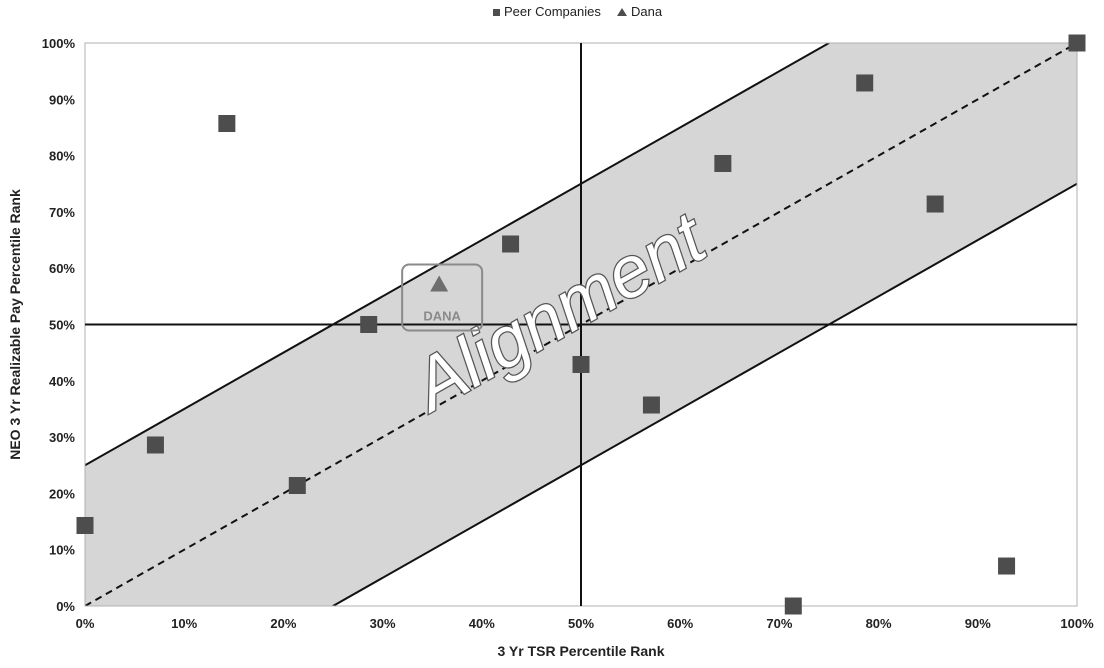 The image size is (1104, 668). What do you see at coordinates (62, 99) in the screenshot?
I see `y-tick-label: 90%` at bounding box center [62, 99].